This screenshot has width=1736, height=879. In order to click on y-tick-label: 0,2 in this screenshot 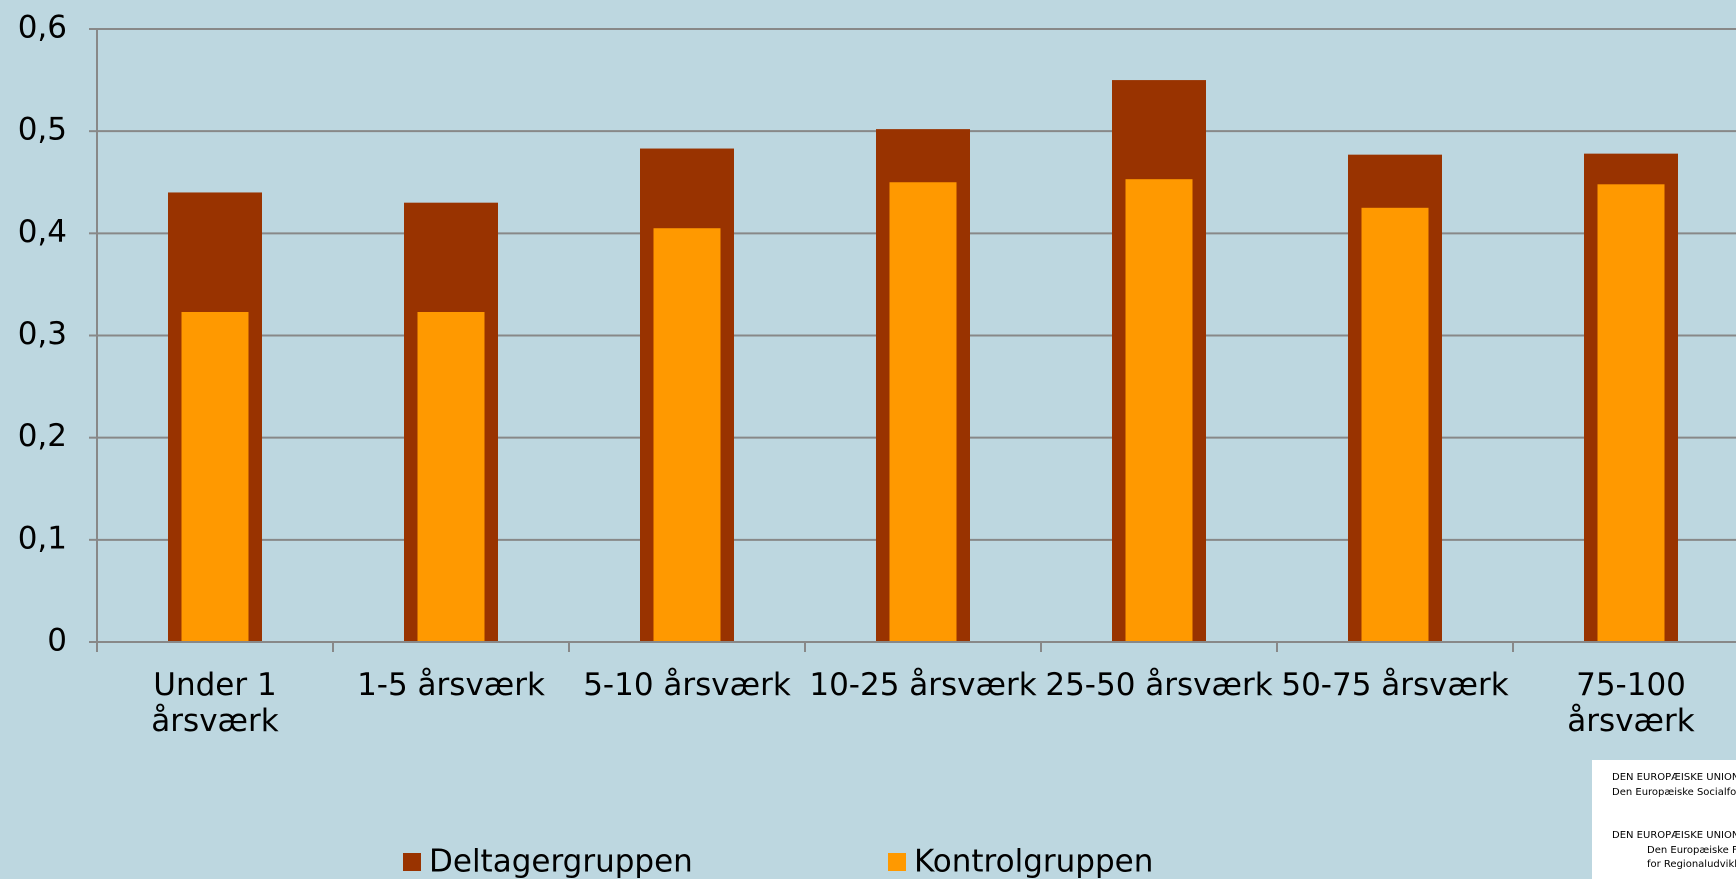, I will do `click(42, 436)`.